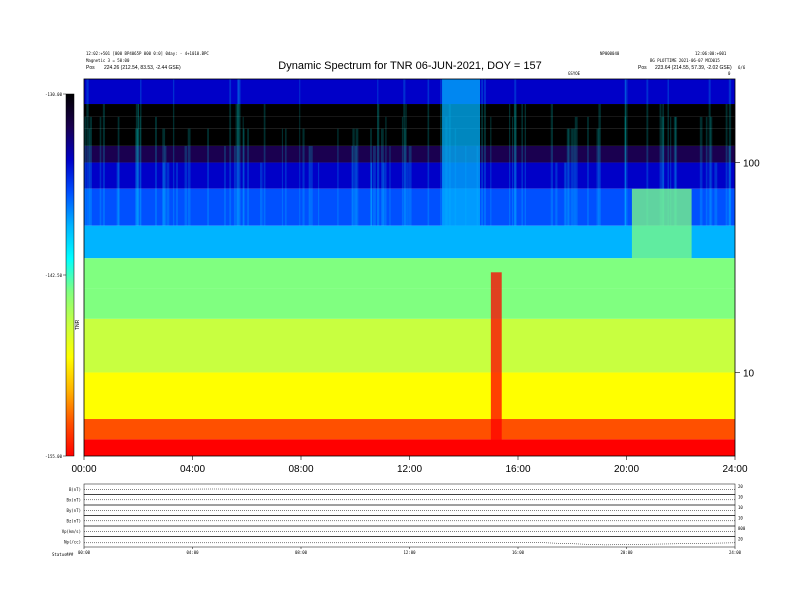  I want to click on x-tick-label: 12:00, so click(409, 469).